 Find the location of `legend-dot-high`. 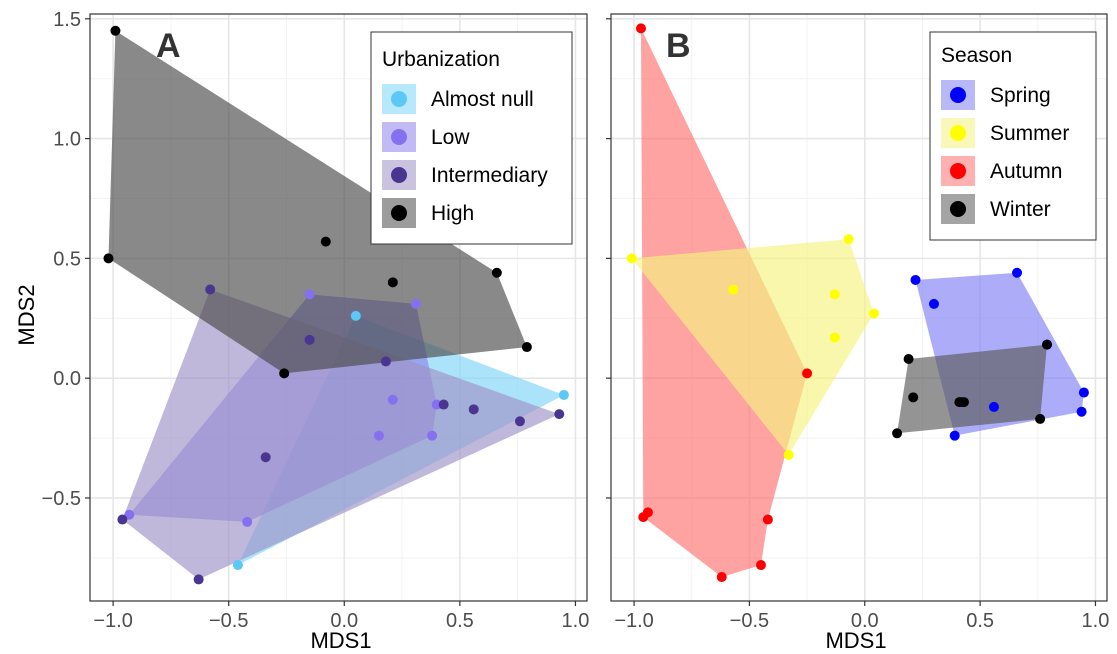

legend-dot-high is located at coordinates (399, 213).